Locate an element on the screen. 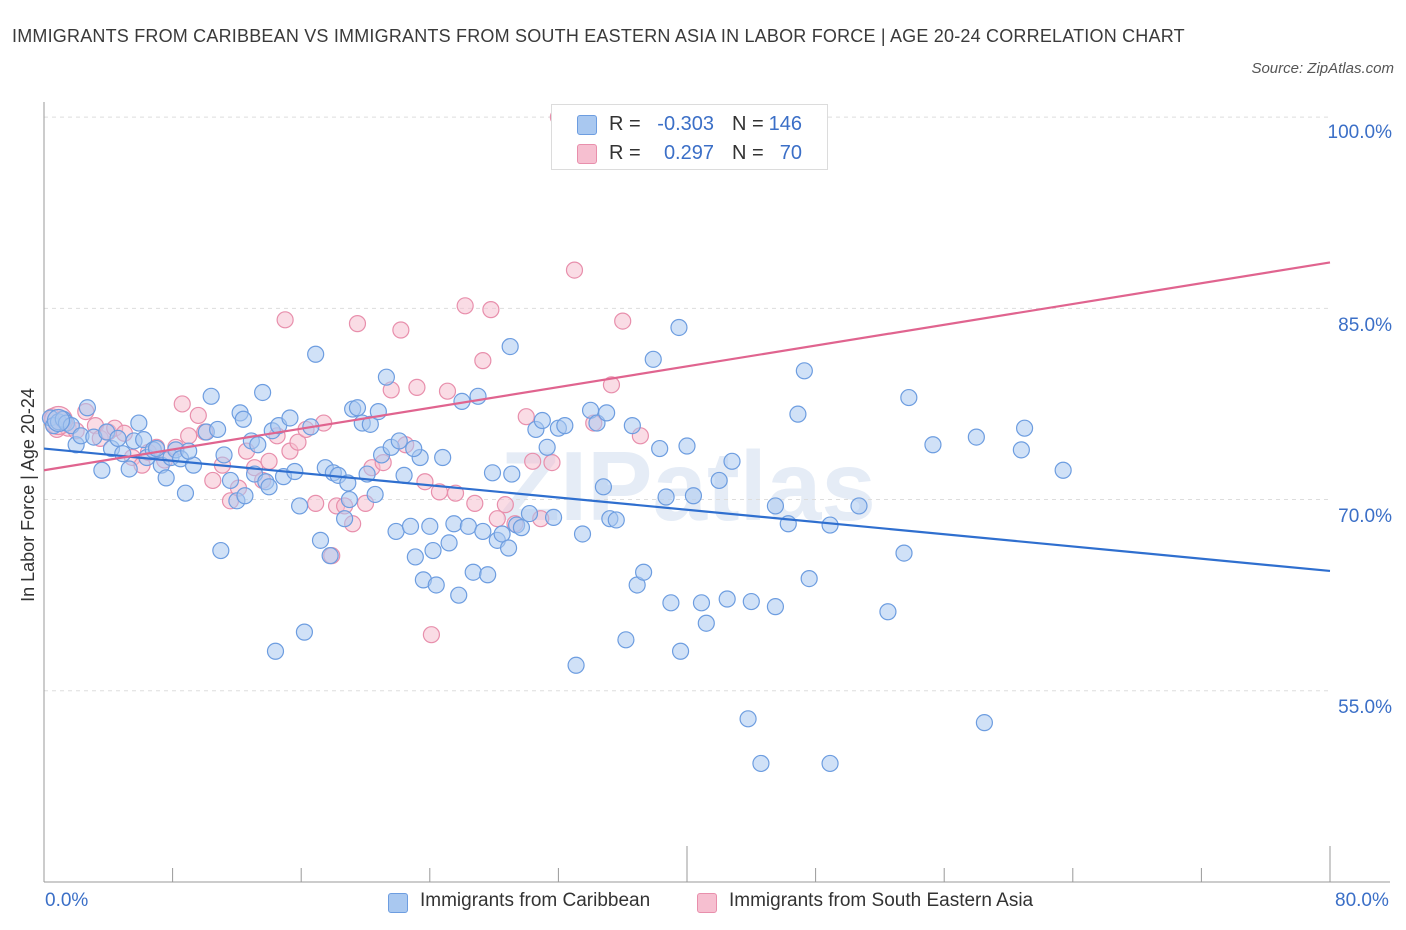 The height and width of the screenshot is (930, 1406). stats-legend: R = -0.303 N = 146 R = 0.297 N = 70 is located at coordinates (689, 137).